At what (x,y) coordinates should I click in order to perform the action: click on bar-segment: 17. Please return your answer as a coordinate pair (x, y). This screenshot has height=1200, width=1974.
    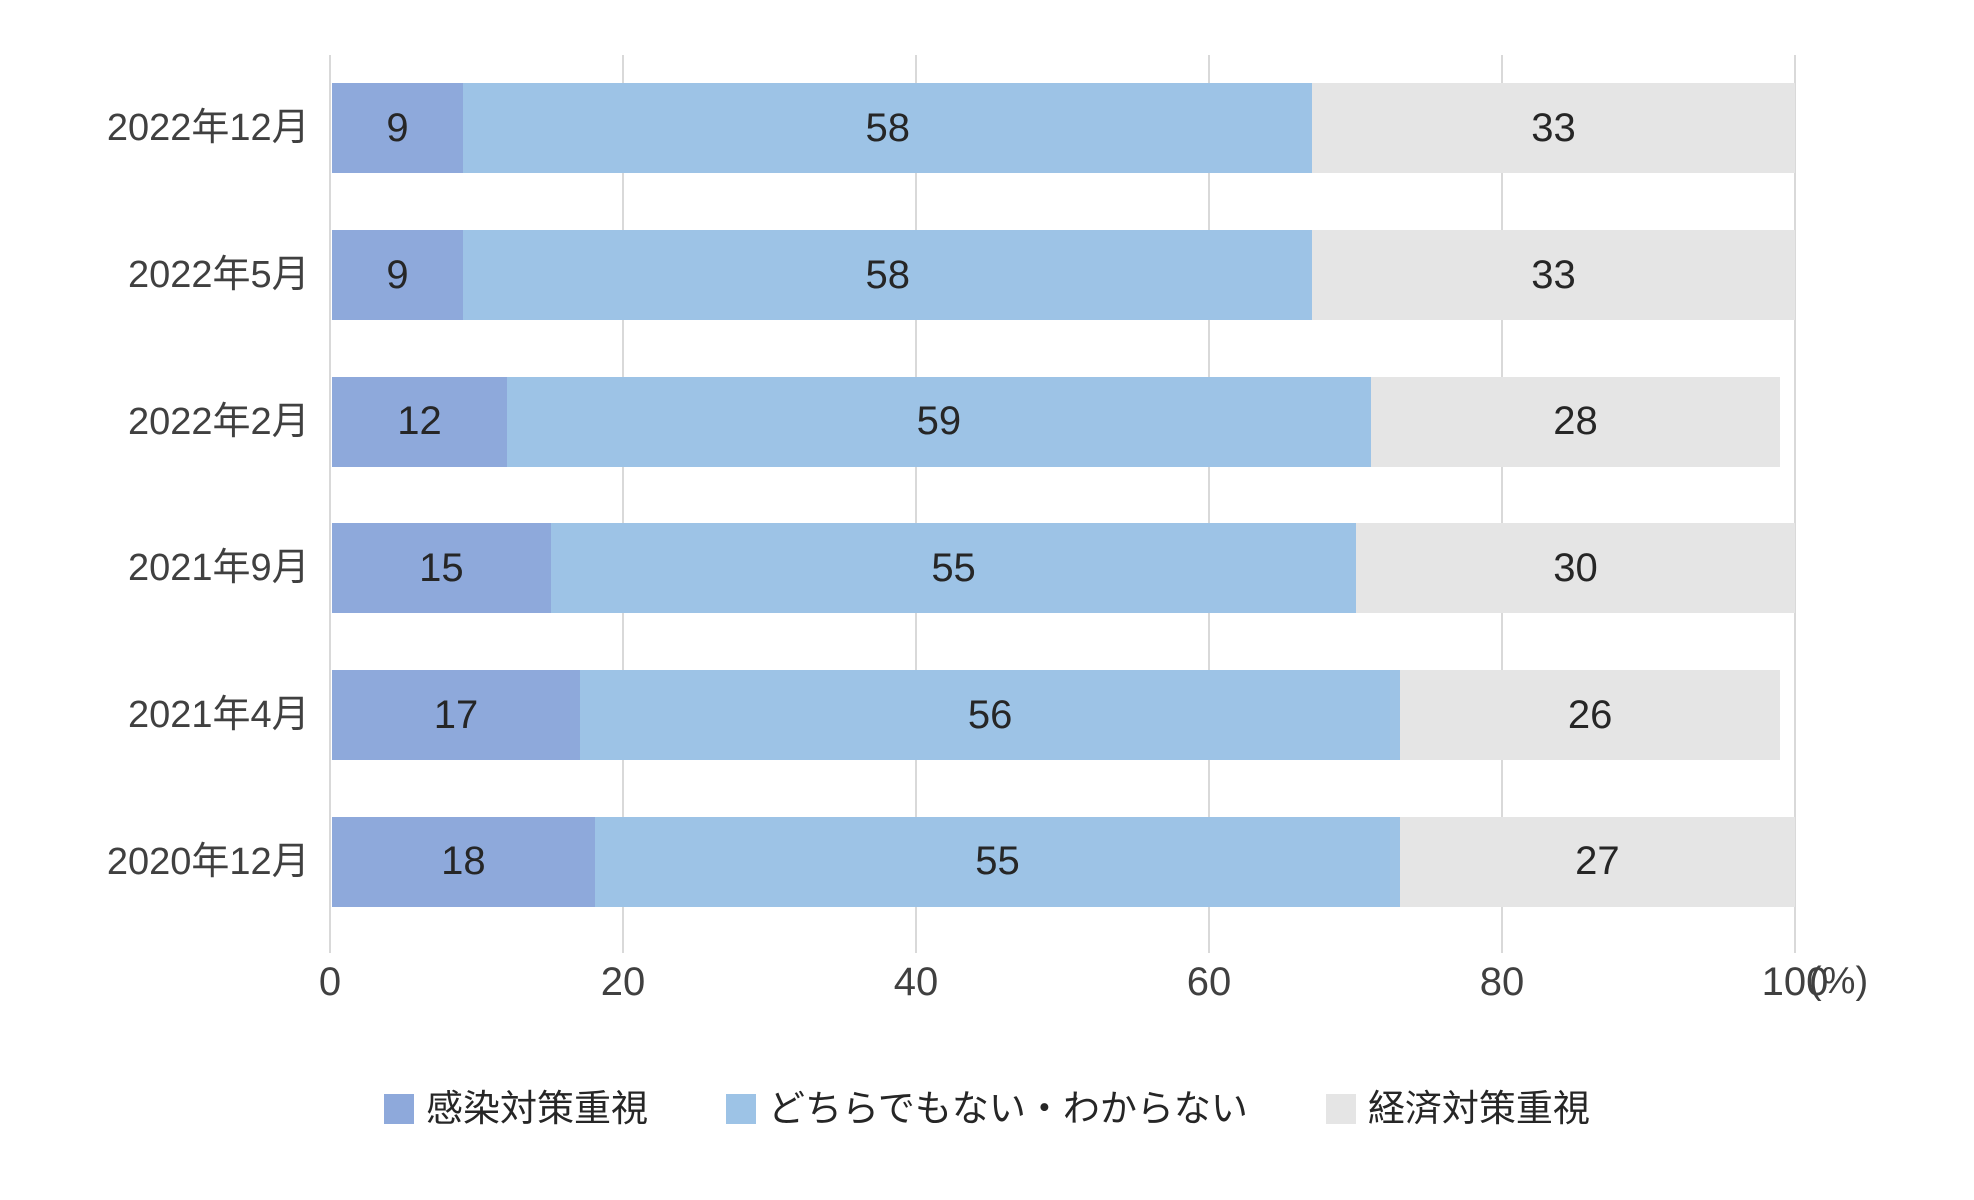
    Looking at the image, I should click on (456, 715).